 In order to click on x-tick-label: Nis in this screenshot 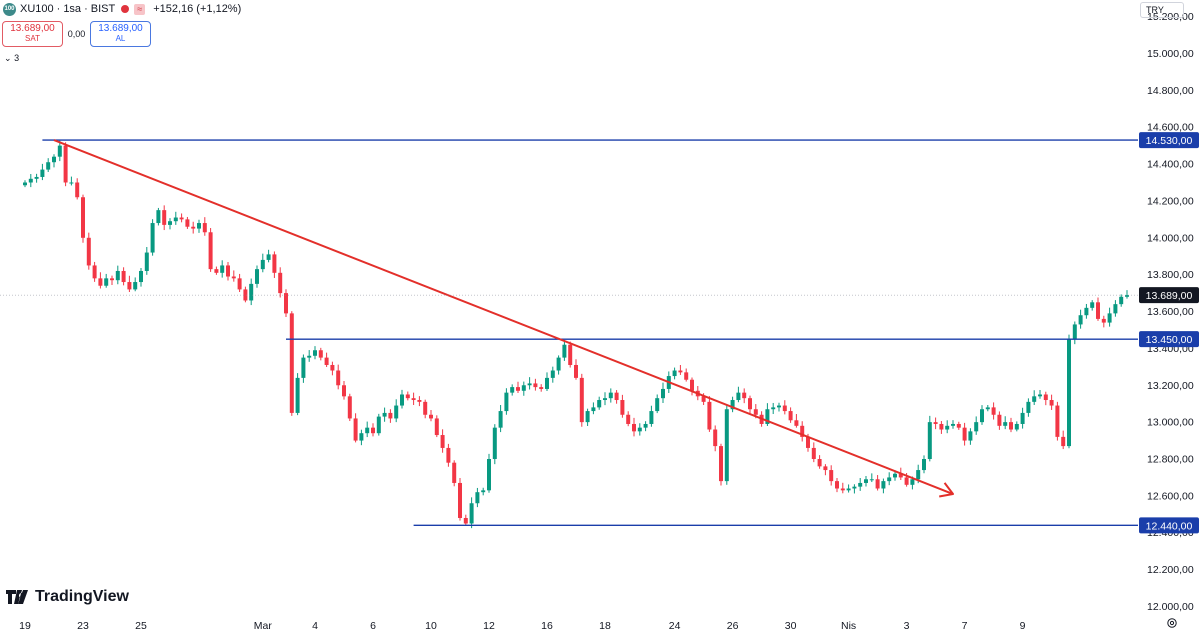, I will do `click(848, 626)`.